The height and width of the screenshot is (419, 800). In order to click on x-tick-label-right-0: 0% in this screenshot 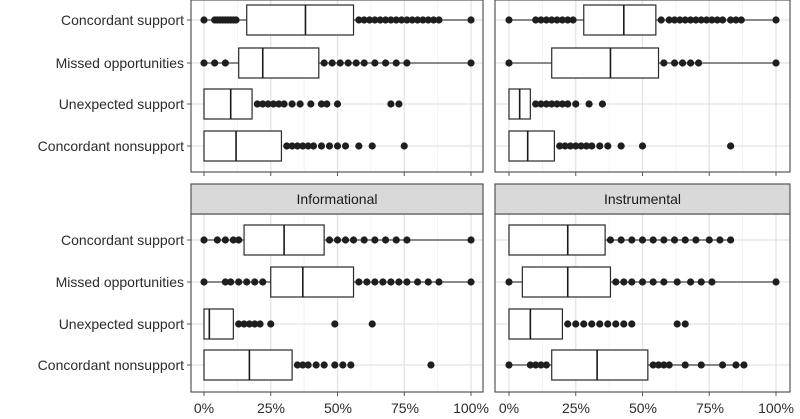, I will do `click(509, 408)`.